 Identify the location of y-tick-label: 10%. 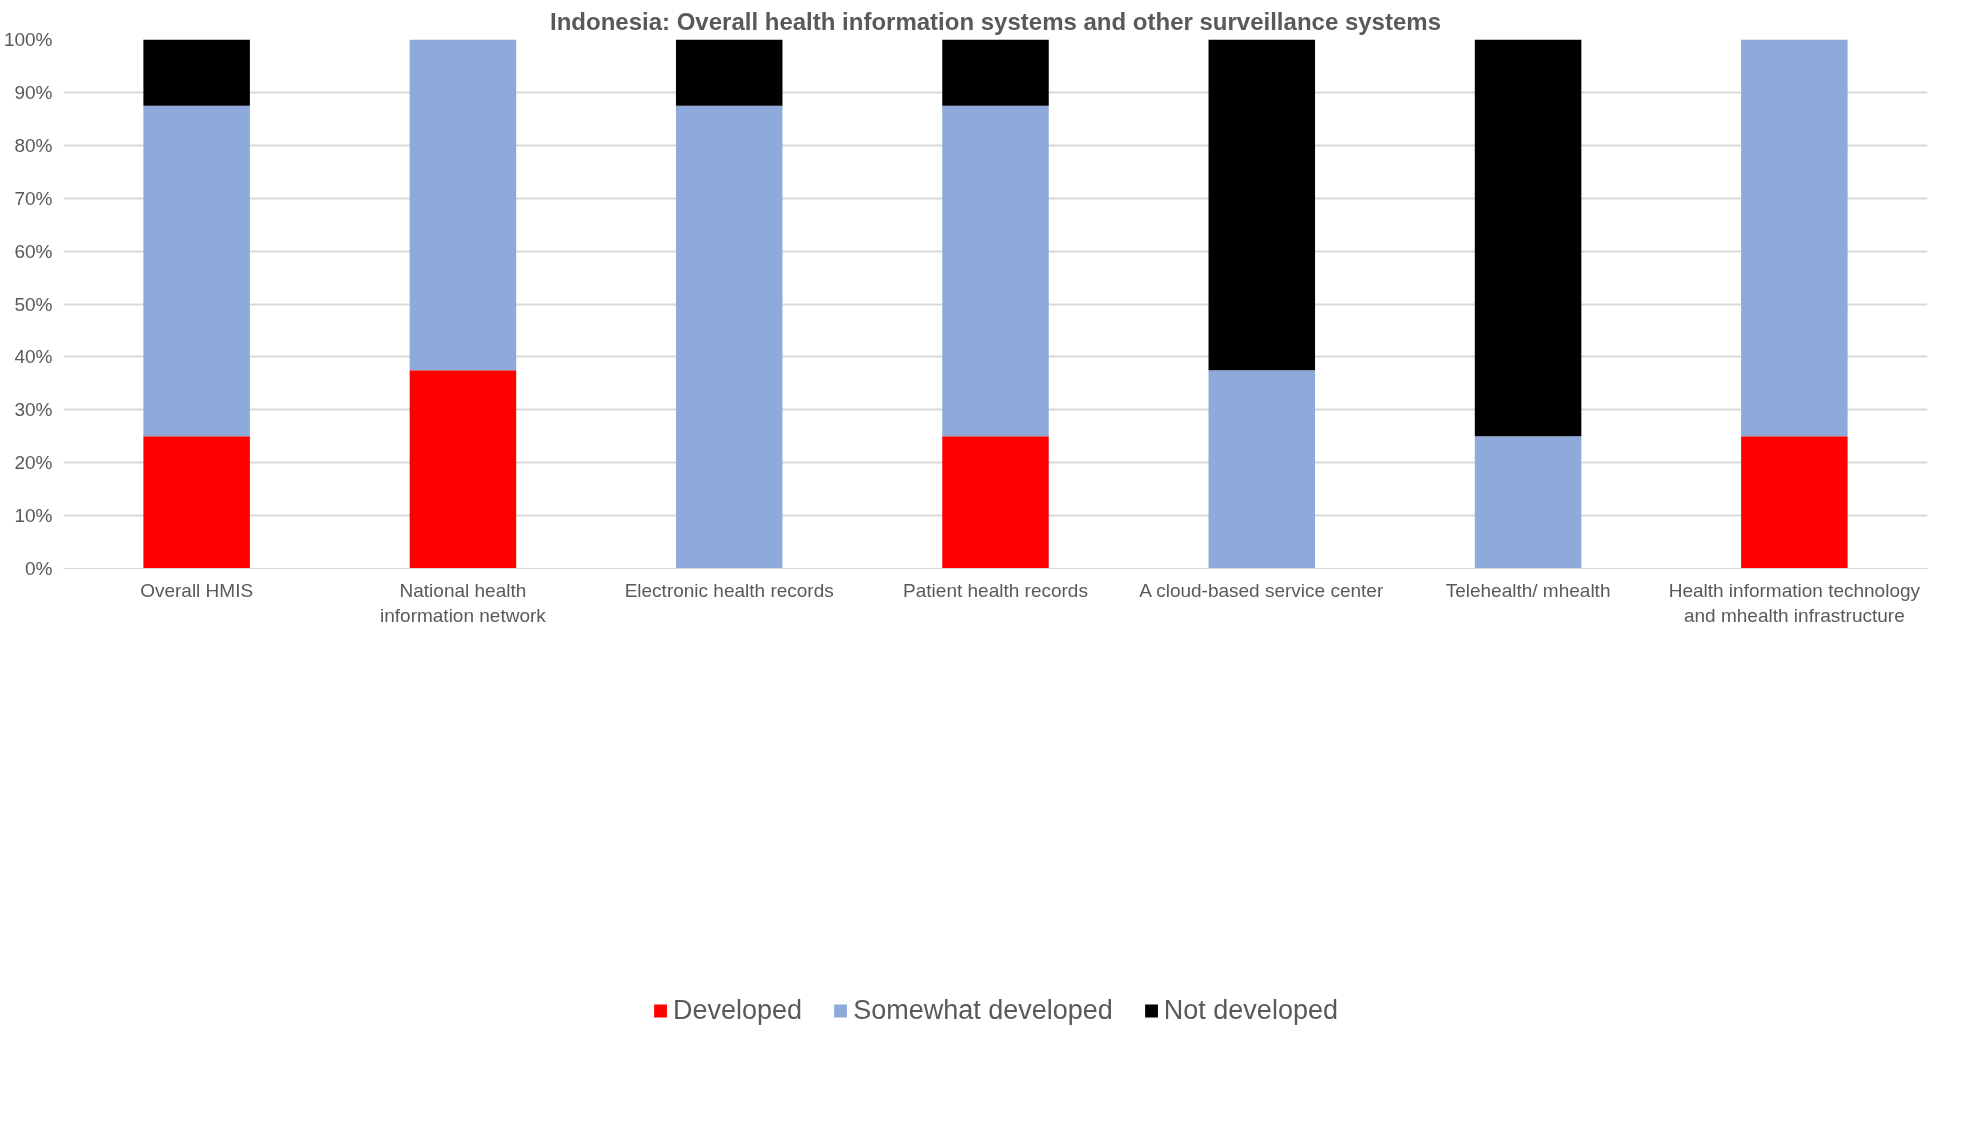
(33, 516).